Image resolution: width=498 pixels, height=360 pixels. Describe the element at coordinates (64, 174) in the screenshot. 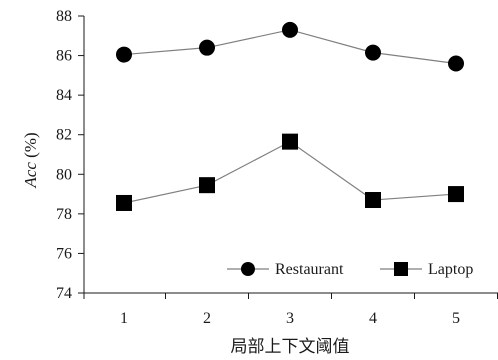

I see `y-tick-label: 80` at that location.